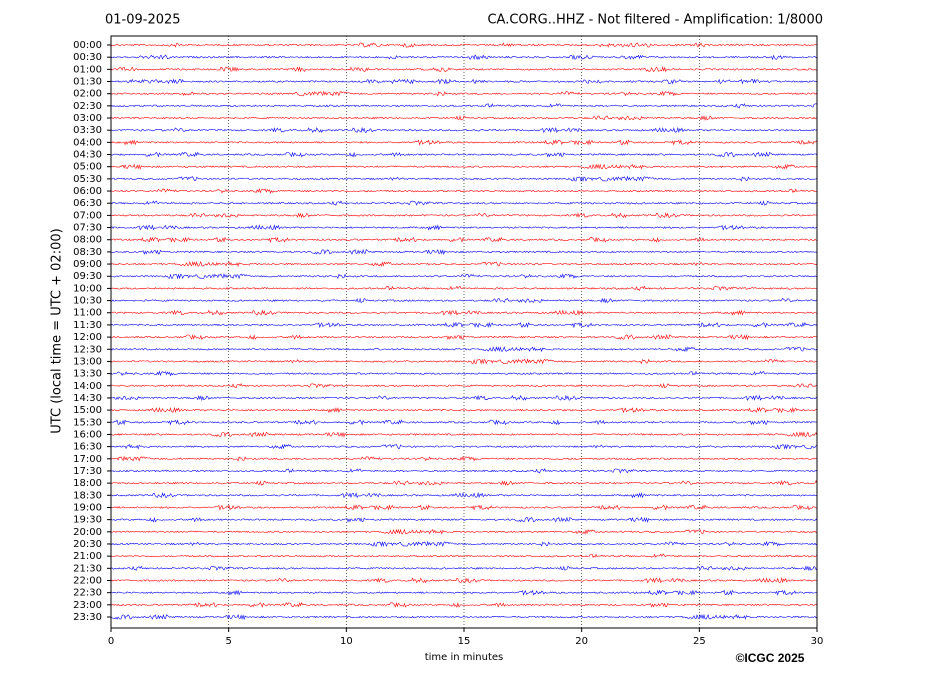 The height and width of the screenshot is (696, 927). I want to click on y-tick-label: 19:30, so click(87, 520).